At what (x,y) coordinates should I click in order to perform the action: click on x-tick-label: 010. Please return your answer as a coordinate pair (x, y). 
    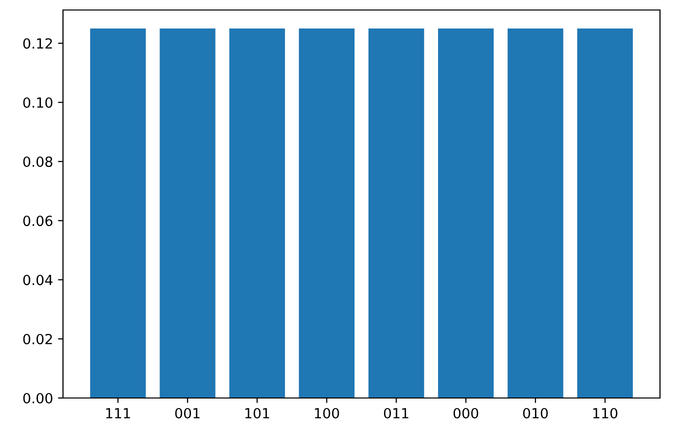
    Looking at the image, I should click on (535, 413).